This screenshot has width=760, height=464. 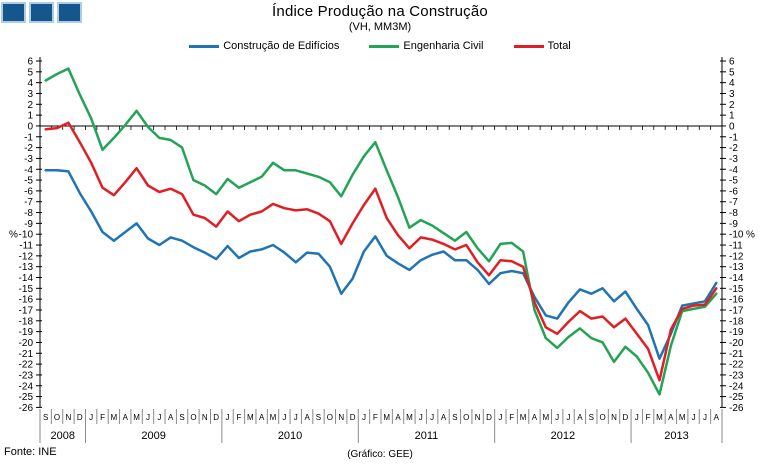 What do you see at coordinates (443, 46) in the screenshot?
I see `legend-label: Engenharia Civil` at bounding box center [443, 46].